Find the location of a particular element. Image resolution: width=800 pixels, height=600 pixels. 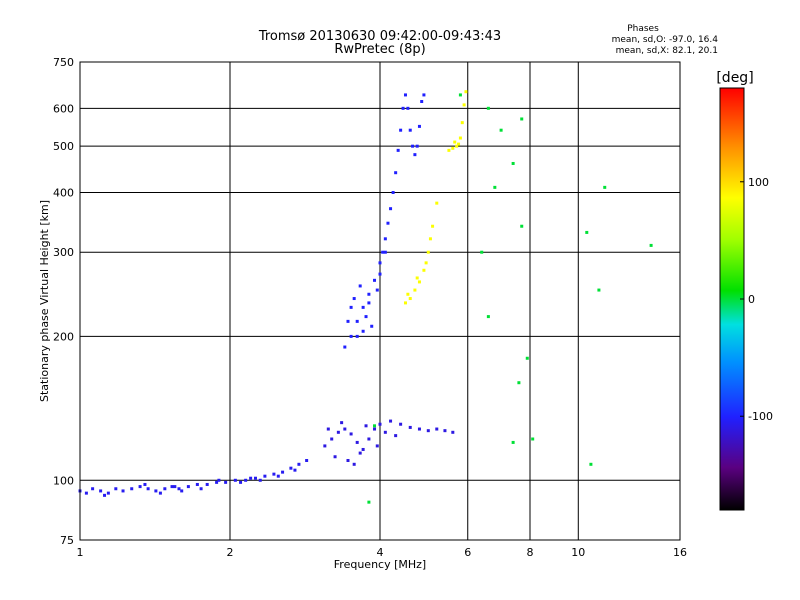

y-tick-label: 600 is located at coordinates (63, 108).